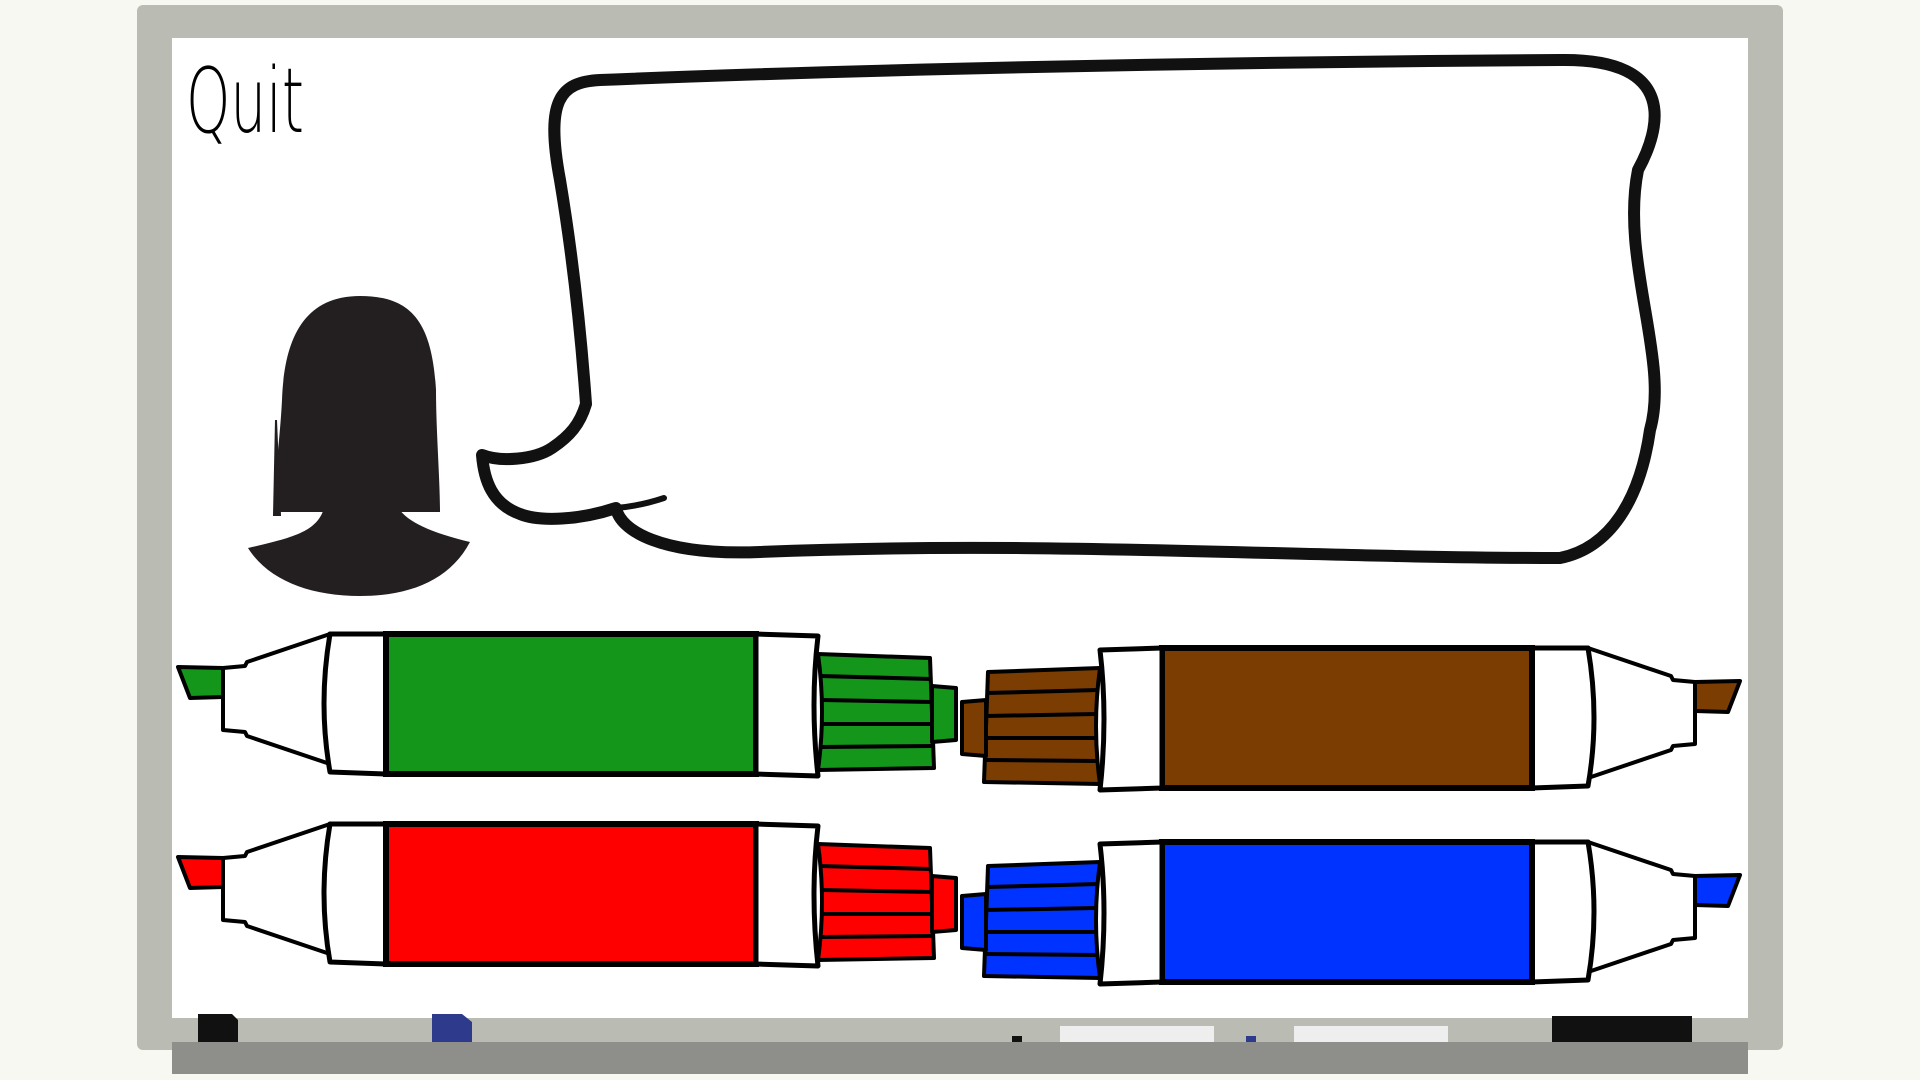  Describe the element at coordinates (1137, 1034) in the screenshot. I see `white-chalk-icon` at that location.